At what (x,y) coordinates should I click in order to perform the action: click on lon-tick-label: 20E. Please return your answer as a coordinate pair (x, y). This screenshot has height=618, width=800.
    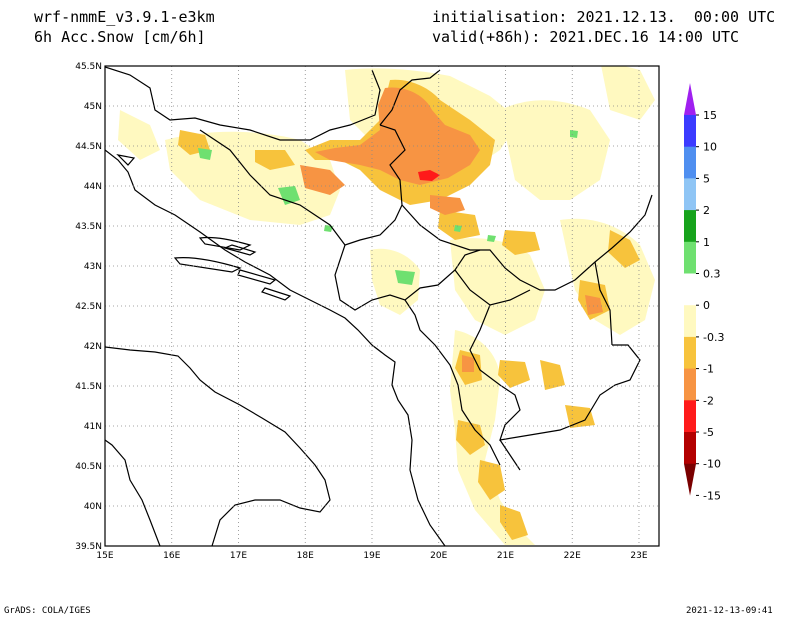
    Looking at the image, I should click on (438, 556).